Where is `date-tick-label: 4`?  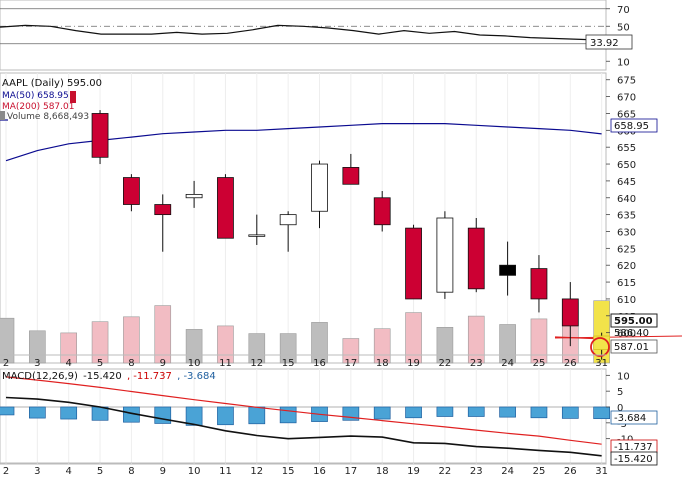 date-tick-label: 4 is located at coordinates (69, 471).